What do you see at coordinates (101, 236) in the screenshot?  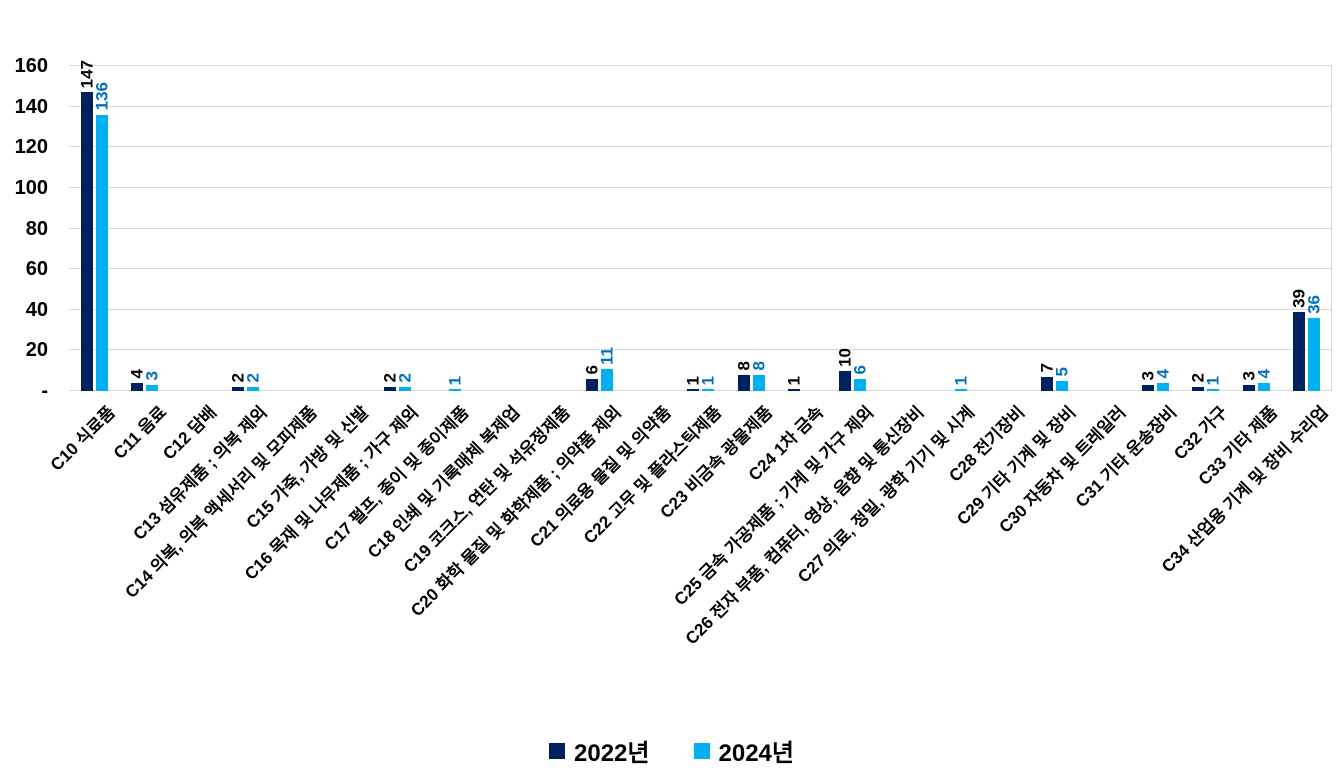 I see `bar-2024년: 136` at bounding box center [101, 236].